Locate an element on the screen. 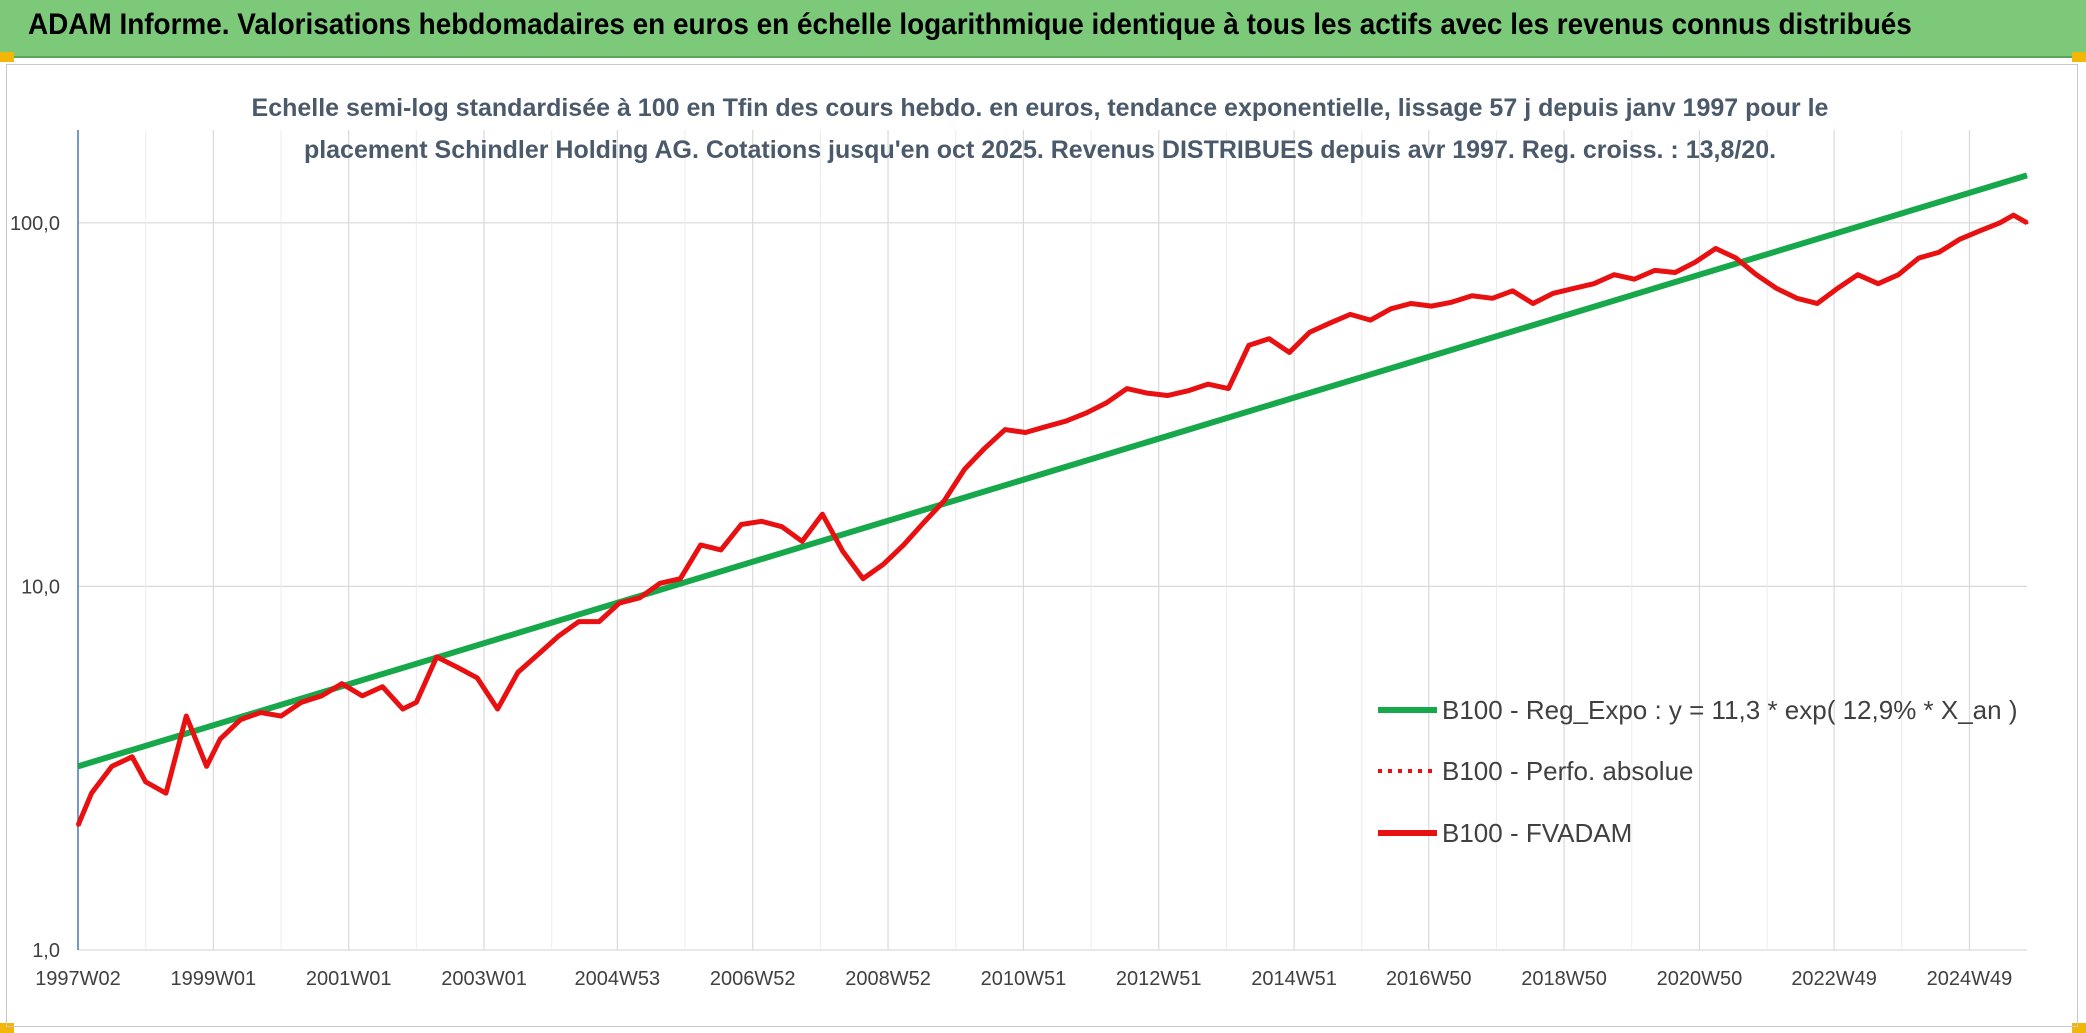  x-tick-label: 1999W01 is located at coordinates (214, 979).